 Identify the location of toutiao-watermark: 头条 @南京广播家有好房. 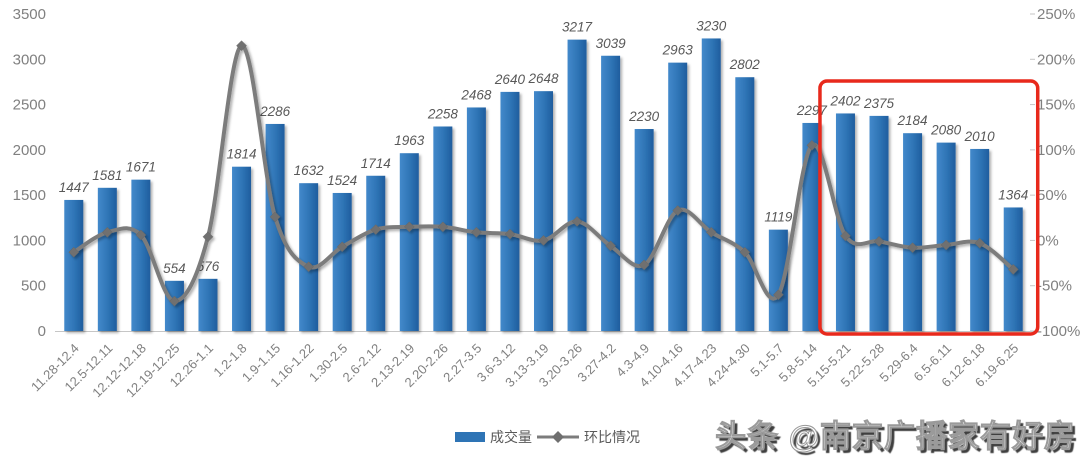
(895, 437).